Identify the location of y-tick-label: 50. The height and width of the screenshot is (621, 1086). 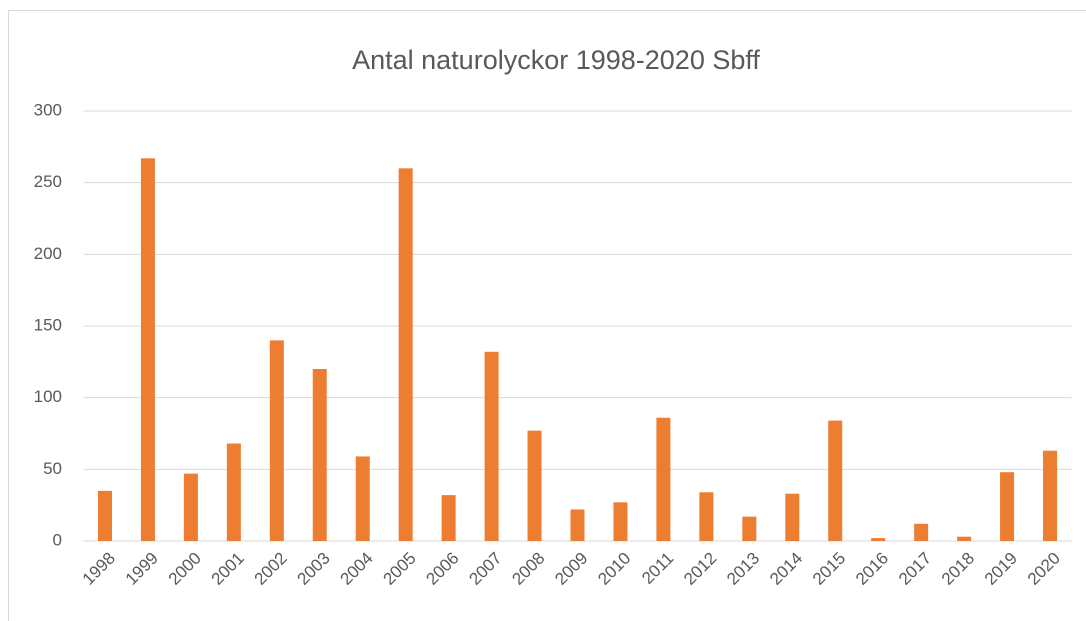
(52, 468).